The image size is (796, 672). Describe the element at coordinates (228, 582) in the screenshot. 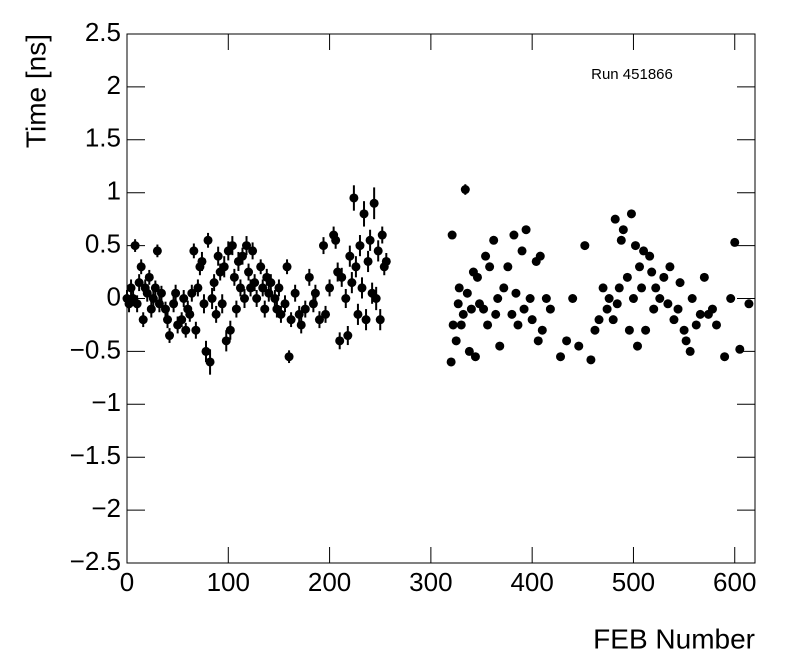

I see `x-tick-label: 100` at that location.